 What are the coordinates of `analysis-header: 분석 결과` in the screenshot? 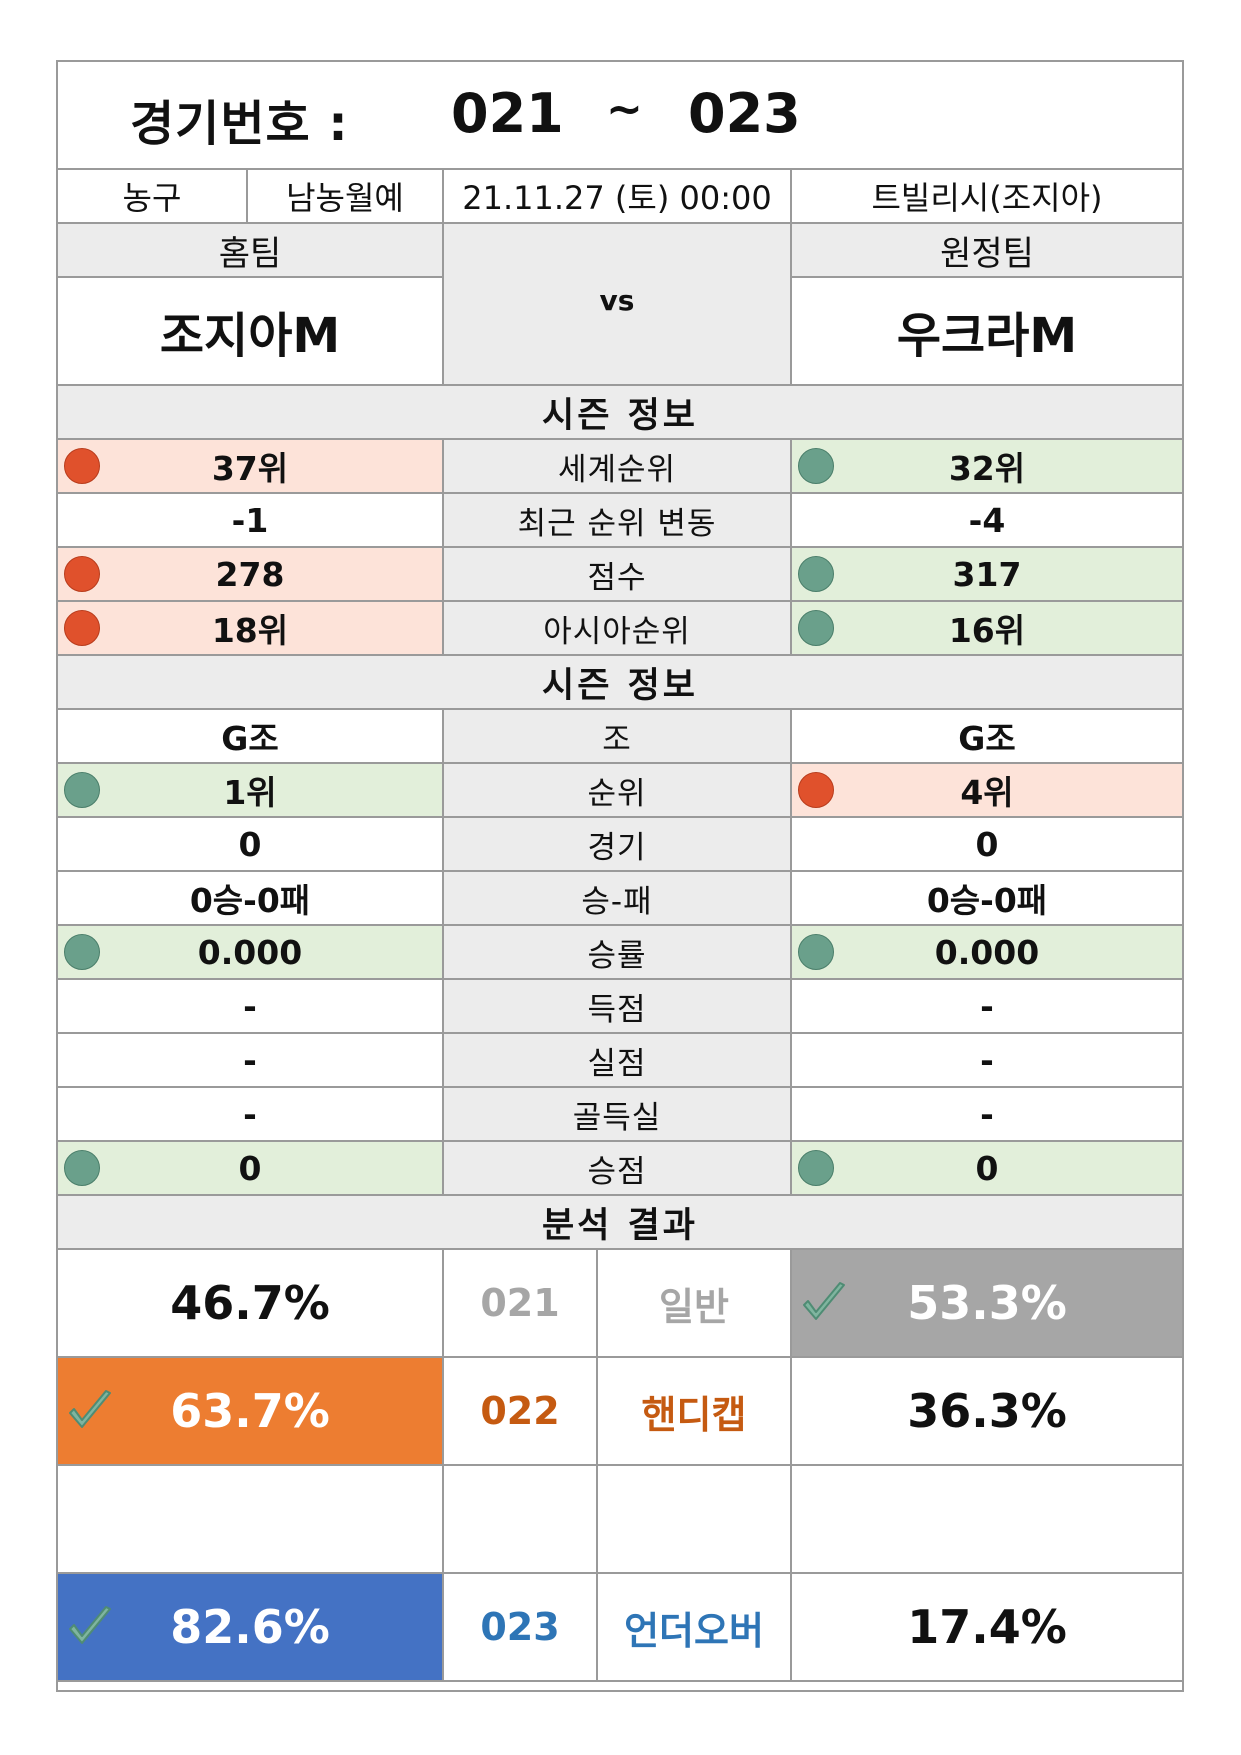 It's located at (620, 1223).